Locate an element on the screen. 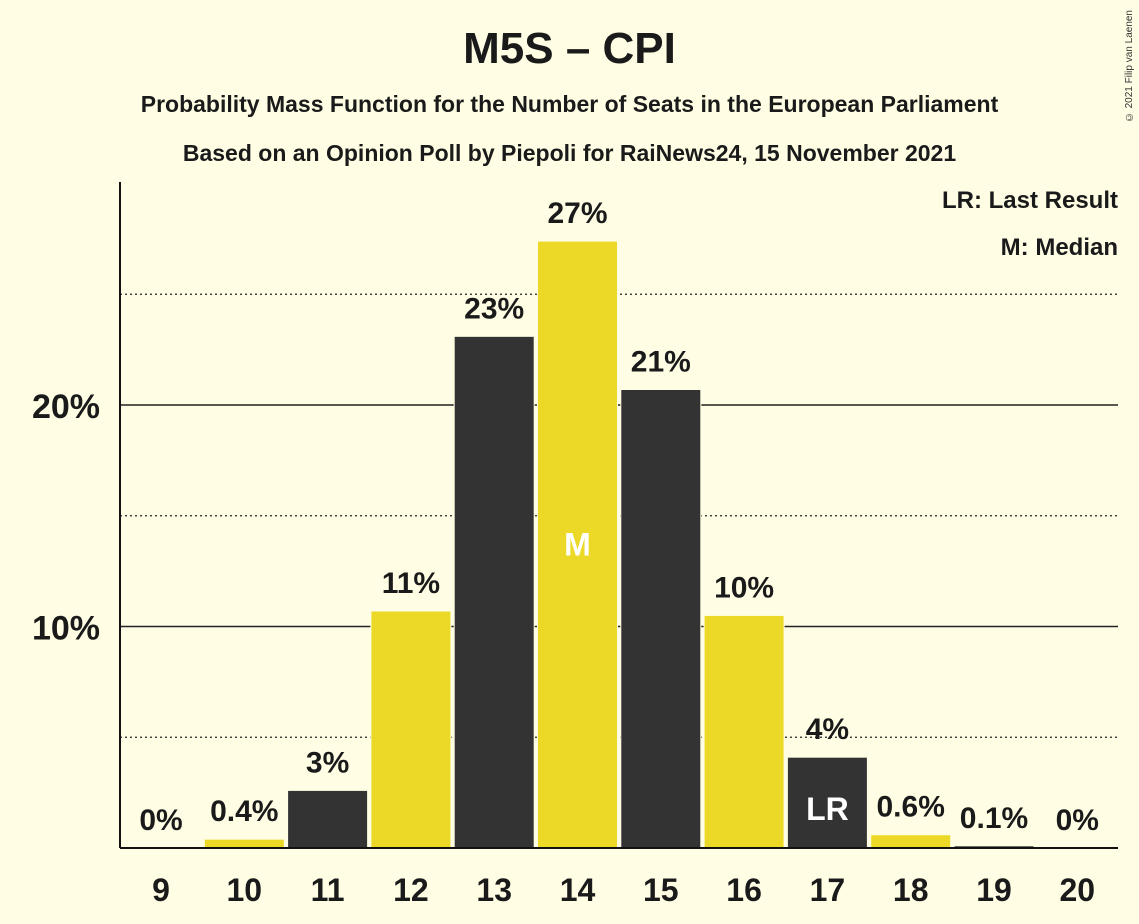 The height and width of the screenshot is (924, 1139). x-tick-label: 12 is located at coordinates (411, 890).